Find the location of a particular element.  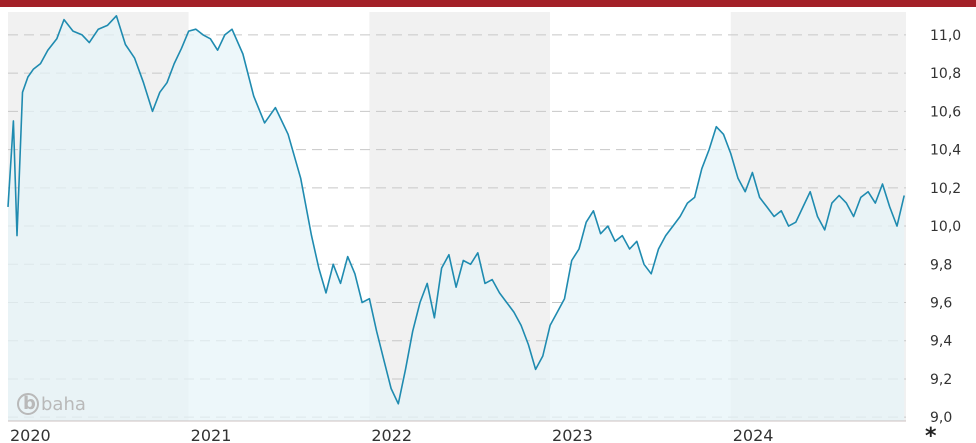

y-tick-label: 10,6 is located at coordinates (945, 112).